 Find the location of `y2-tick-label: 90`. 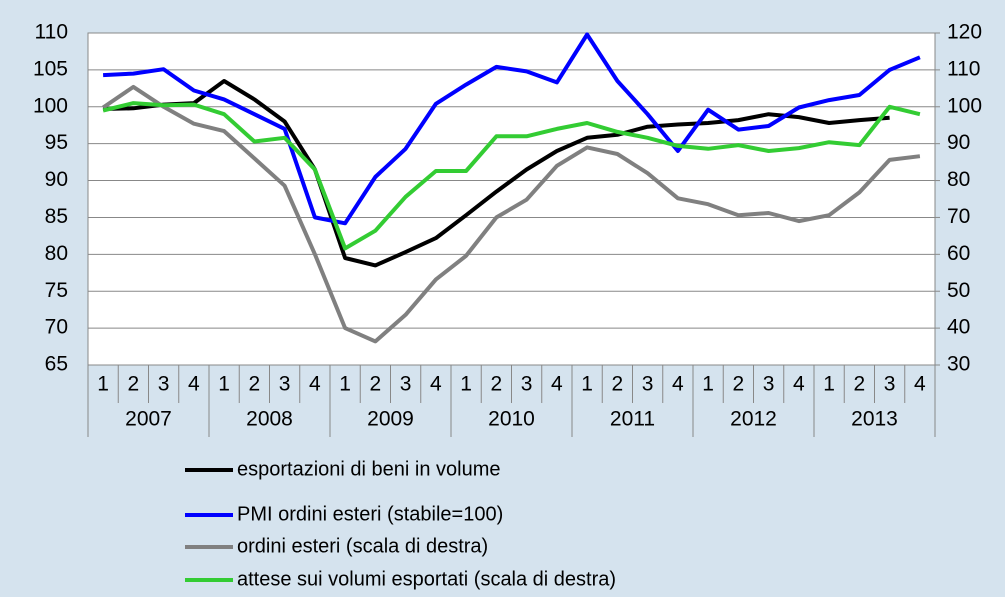

y2-tick-label: 90 is located at coordinates (958, 142).